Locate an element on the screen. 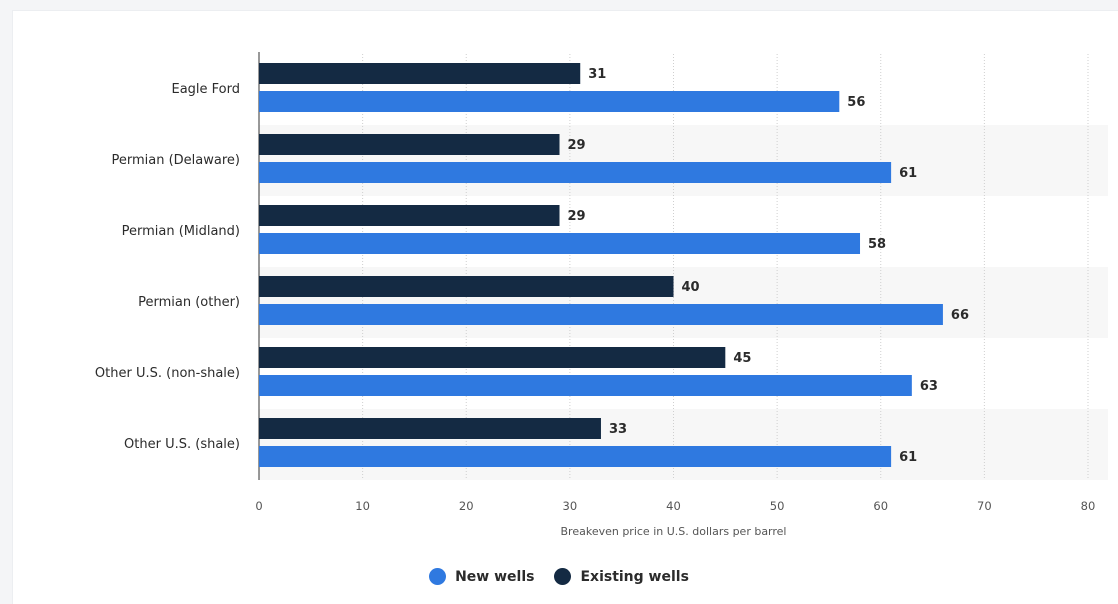  data-label: 66 is located at coordinates (960, 315).